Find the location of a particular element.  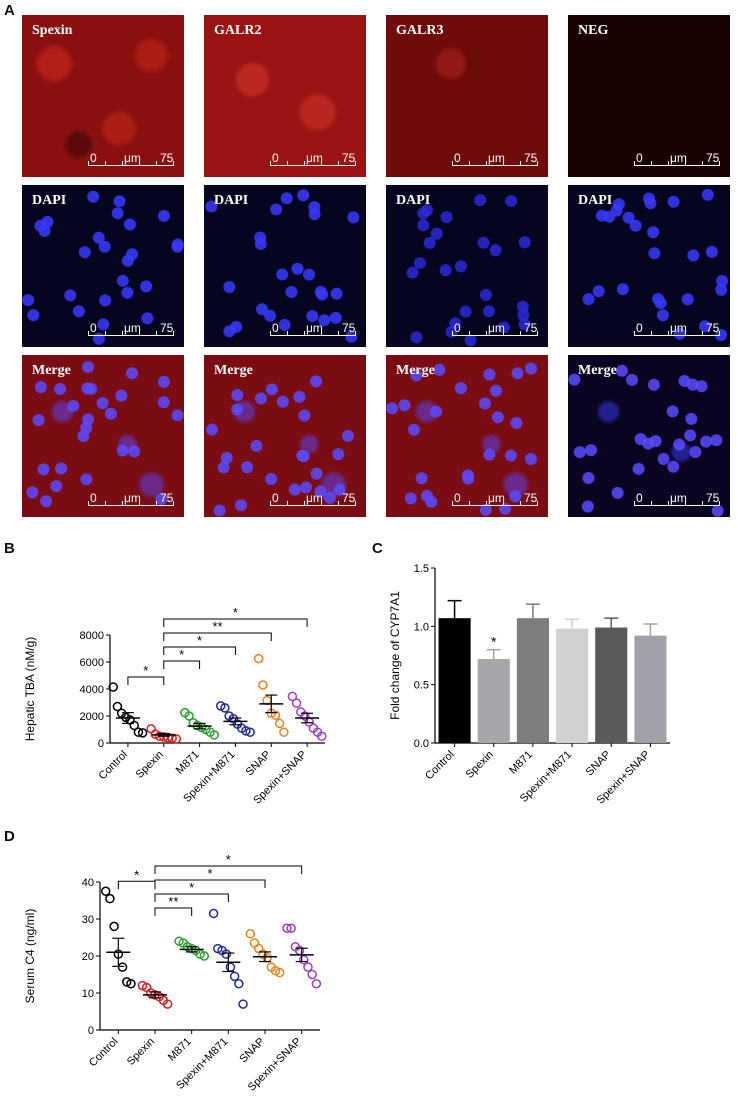

micrograph-merge-3: Merge 0 μm 75 is located at coordinates (467, 436).